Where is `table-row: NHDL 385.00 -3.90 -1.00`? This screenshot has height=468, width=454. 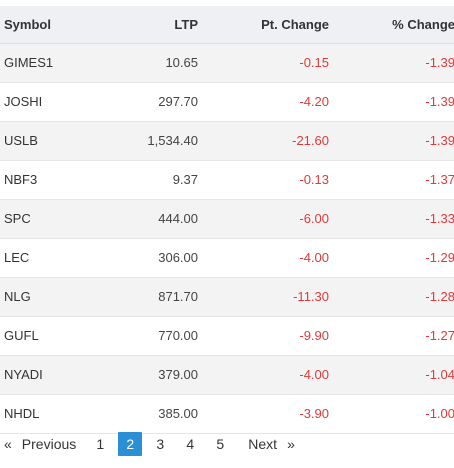
table-row: NHDL 385.00 -3.90 -1.00 is located at coordinates (227, 413).